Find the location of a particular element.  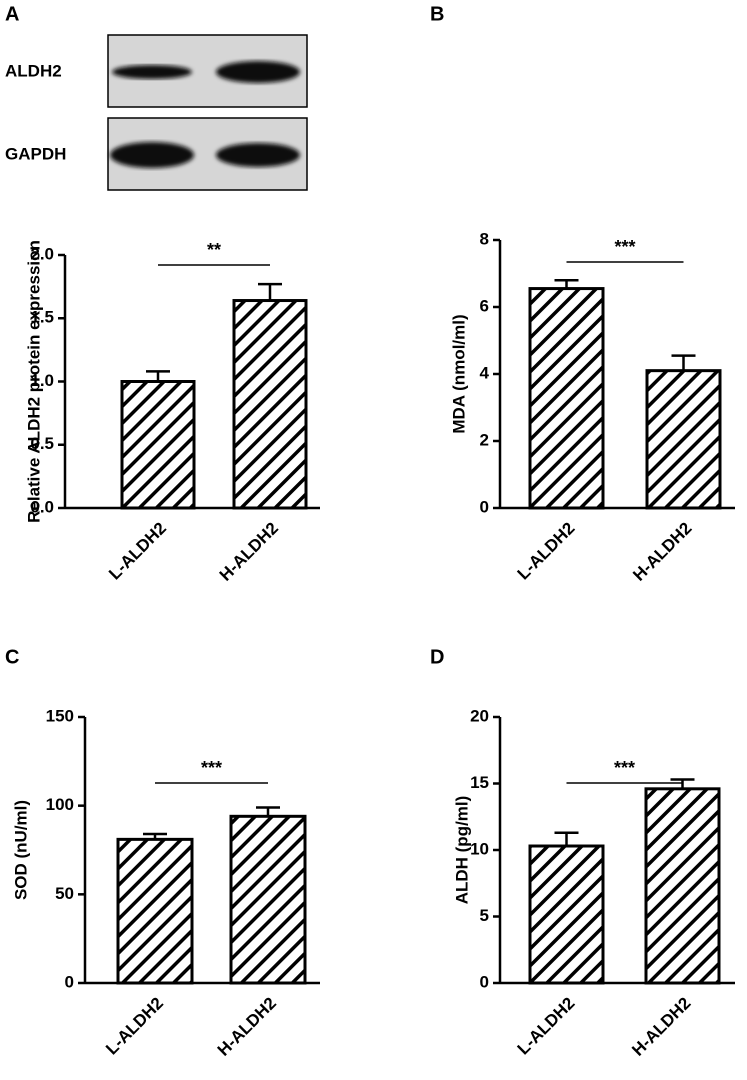

western-blot is located at coordinates (207, 112).